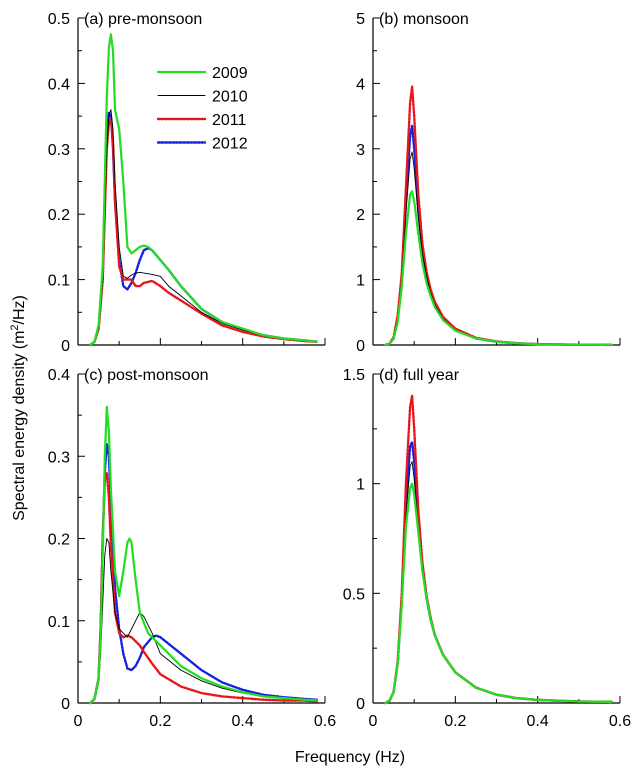  Describe the element at coordinates (360, 150) in the screenshot. I see `y-tick-label: 3` at that location.